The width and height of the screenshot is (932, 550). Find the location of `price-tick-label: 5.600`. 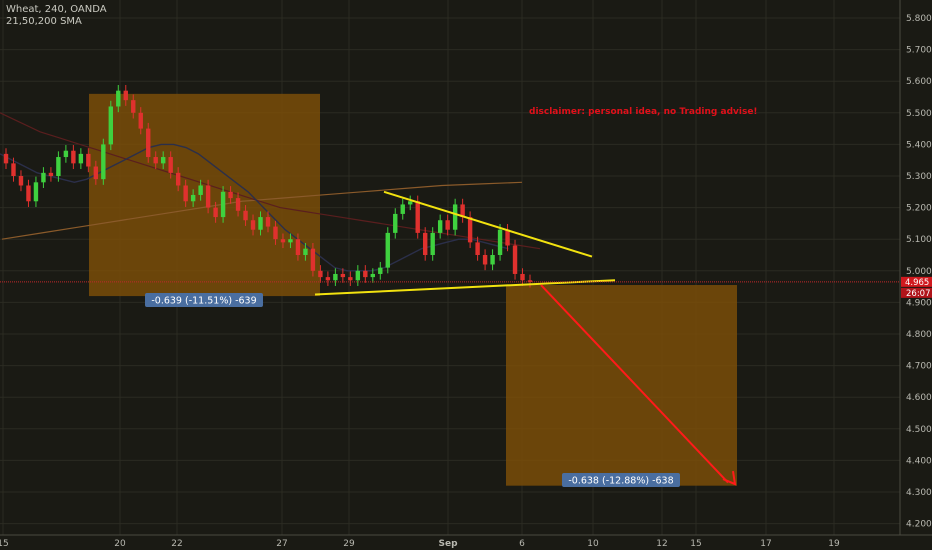

price-tick-label: 5.600 is located at coordinates (919, 82).